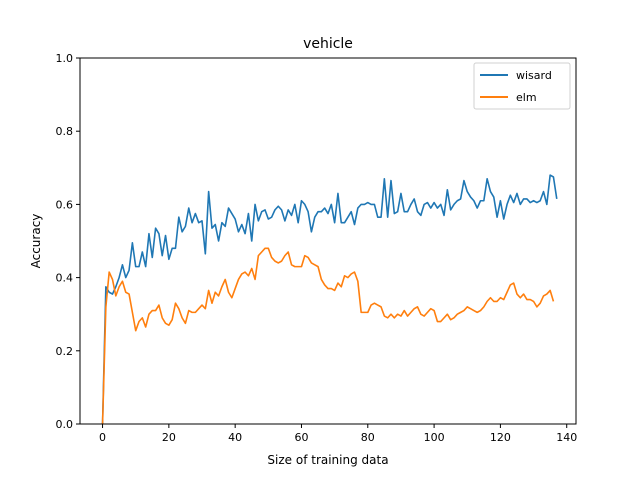  What do you see at coordinates (65, 58) in the screenshot?
I see `y-tick-label: 1.0` at bounding box center [65, 58].